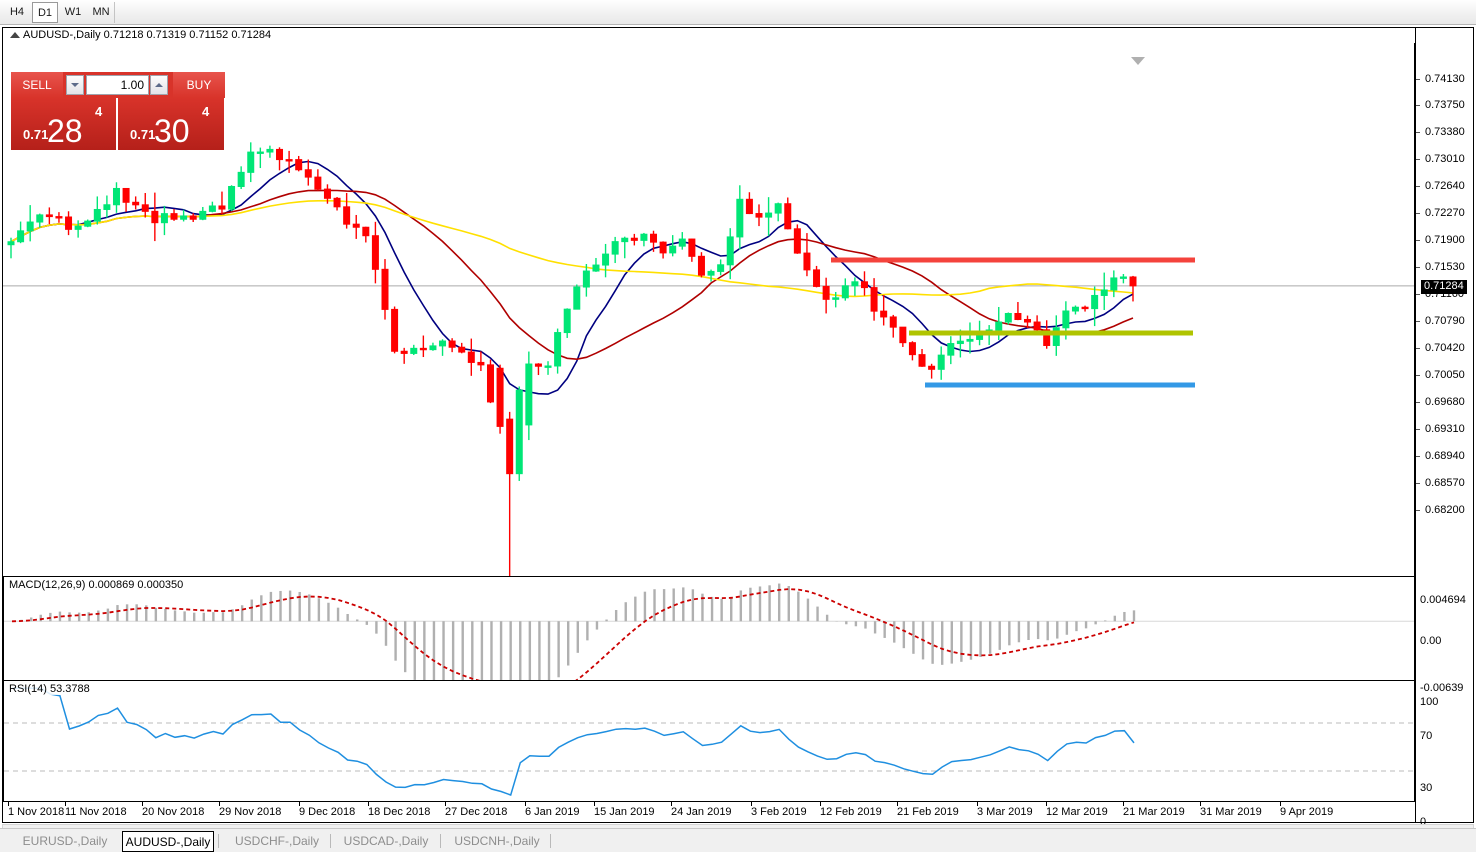  I want to click on time-tick-label: 21 Mar 2019, so click(1154, 812).